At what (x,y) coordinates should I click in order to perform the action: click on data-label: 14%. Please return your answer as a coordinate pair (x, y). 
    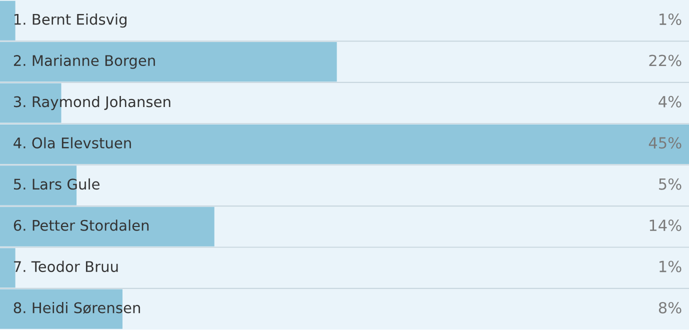
    Looking at the image, I should click on (666, 226).